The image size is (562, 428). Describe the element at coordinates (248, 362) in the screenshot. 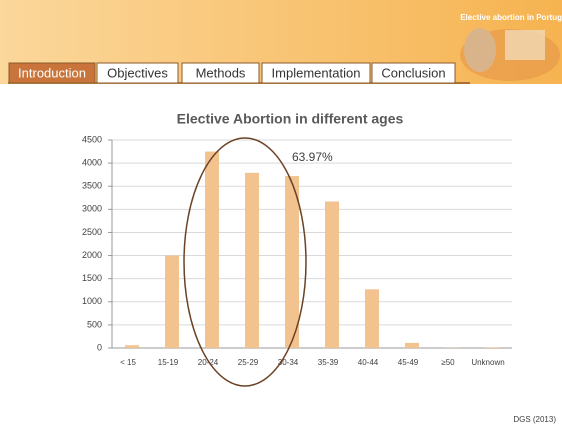

I see `x-tick-label: 25-29` at that location.